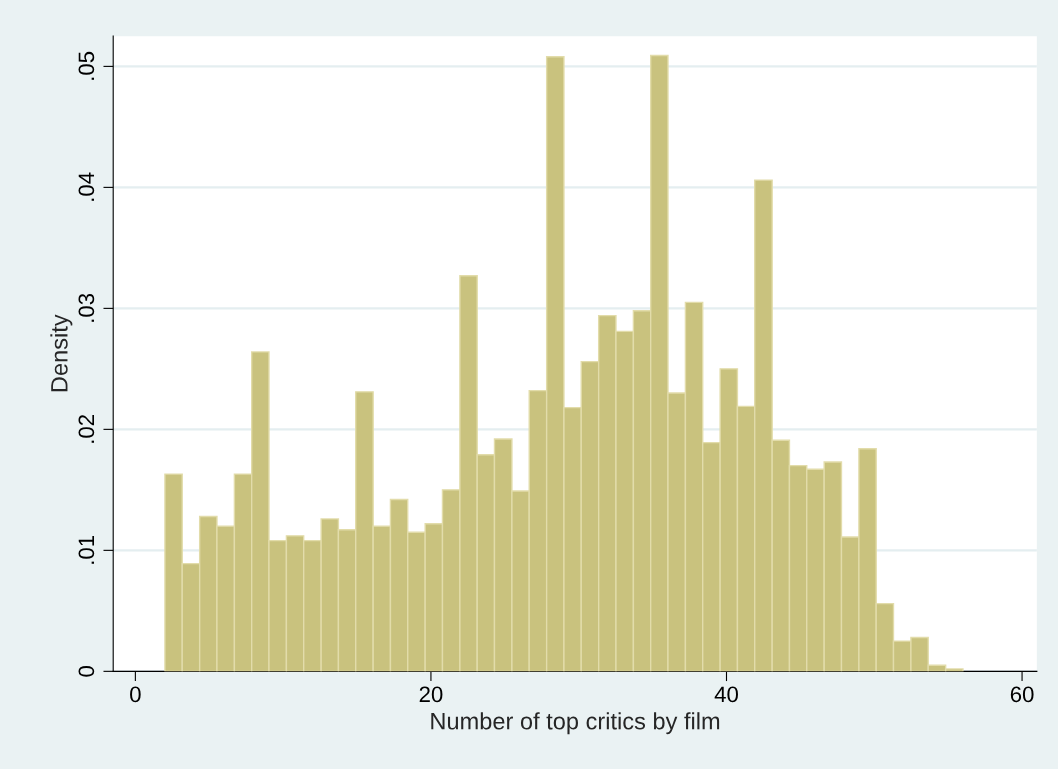 The width and height of the screenshot is (1058, 769). What do you see at coordinates (726, 694) in the screenshot?
I see `x-tick-label: 40` at bounding box center [726, 694].